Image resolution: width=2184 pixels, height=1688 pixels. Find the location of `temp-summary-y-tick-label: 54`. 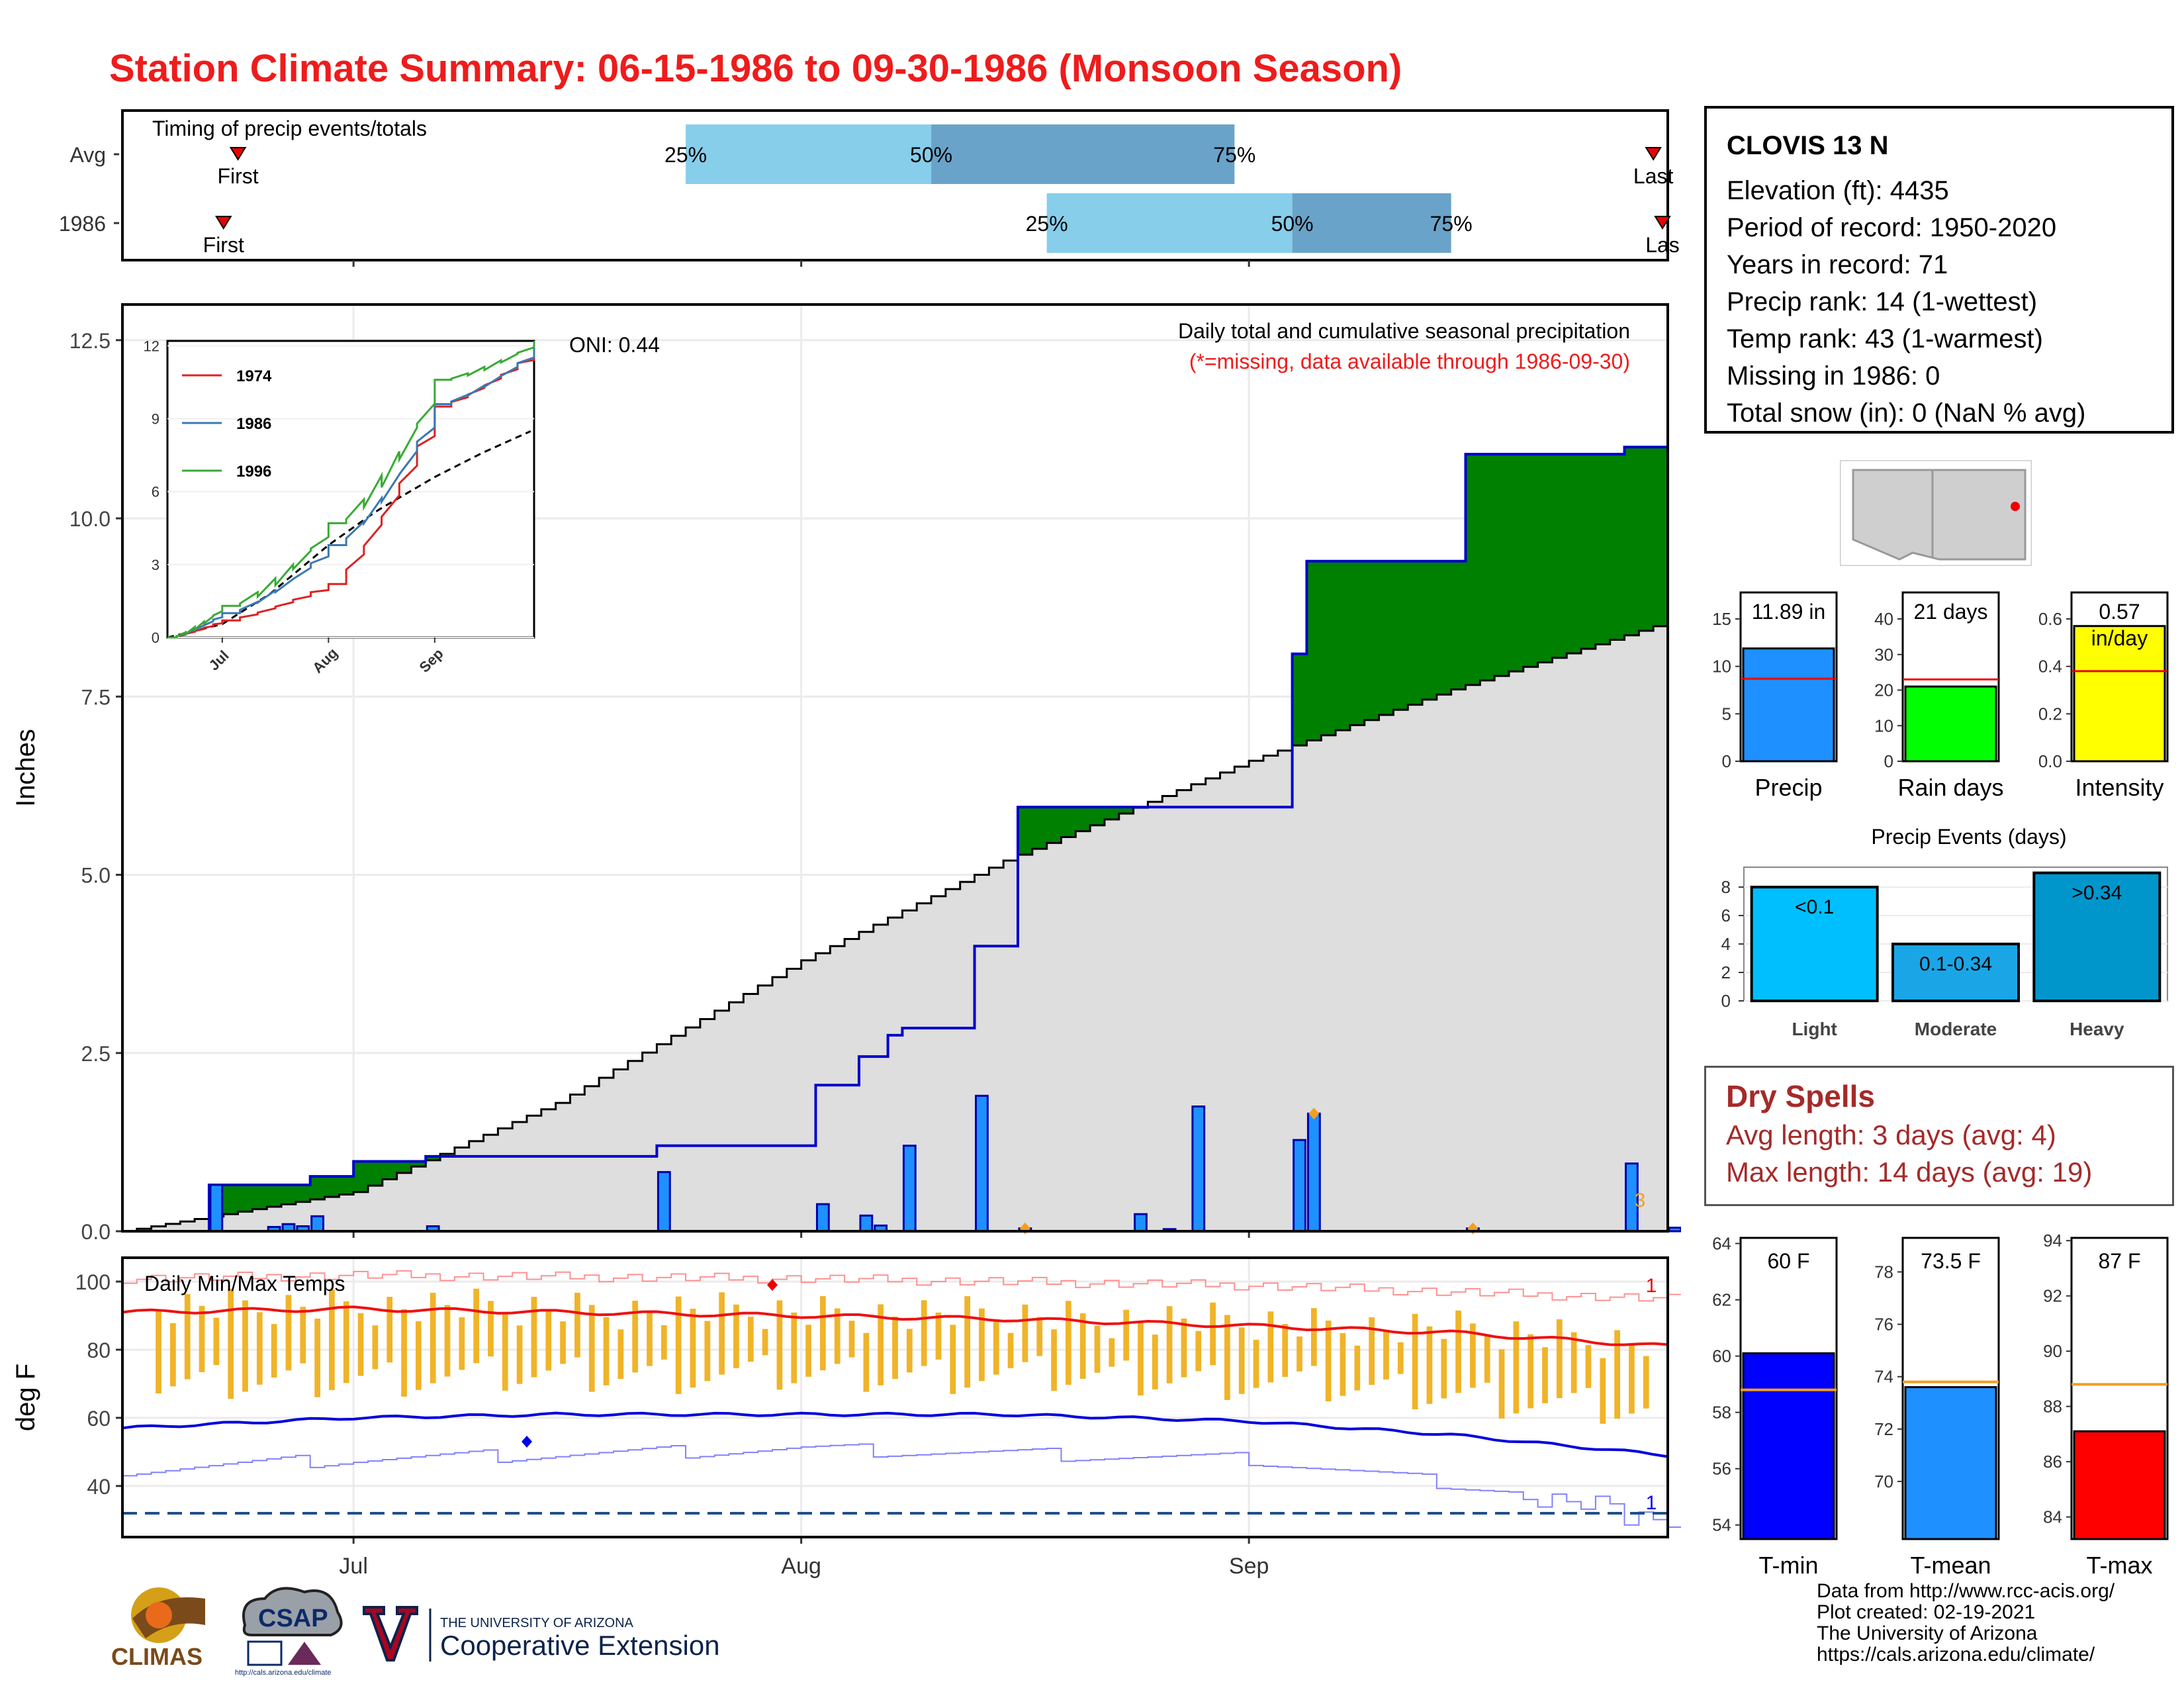

temp-summary-y-tick-label: 54 is located at coordinates (1721, 1525).